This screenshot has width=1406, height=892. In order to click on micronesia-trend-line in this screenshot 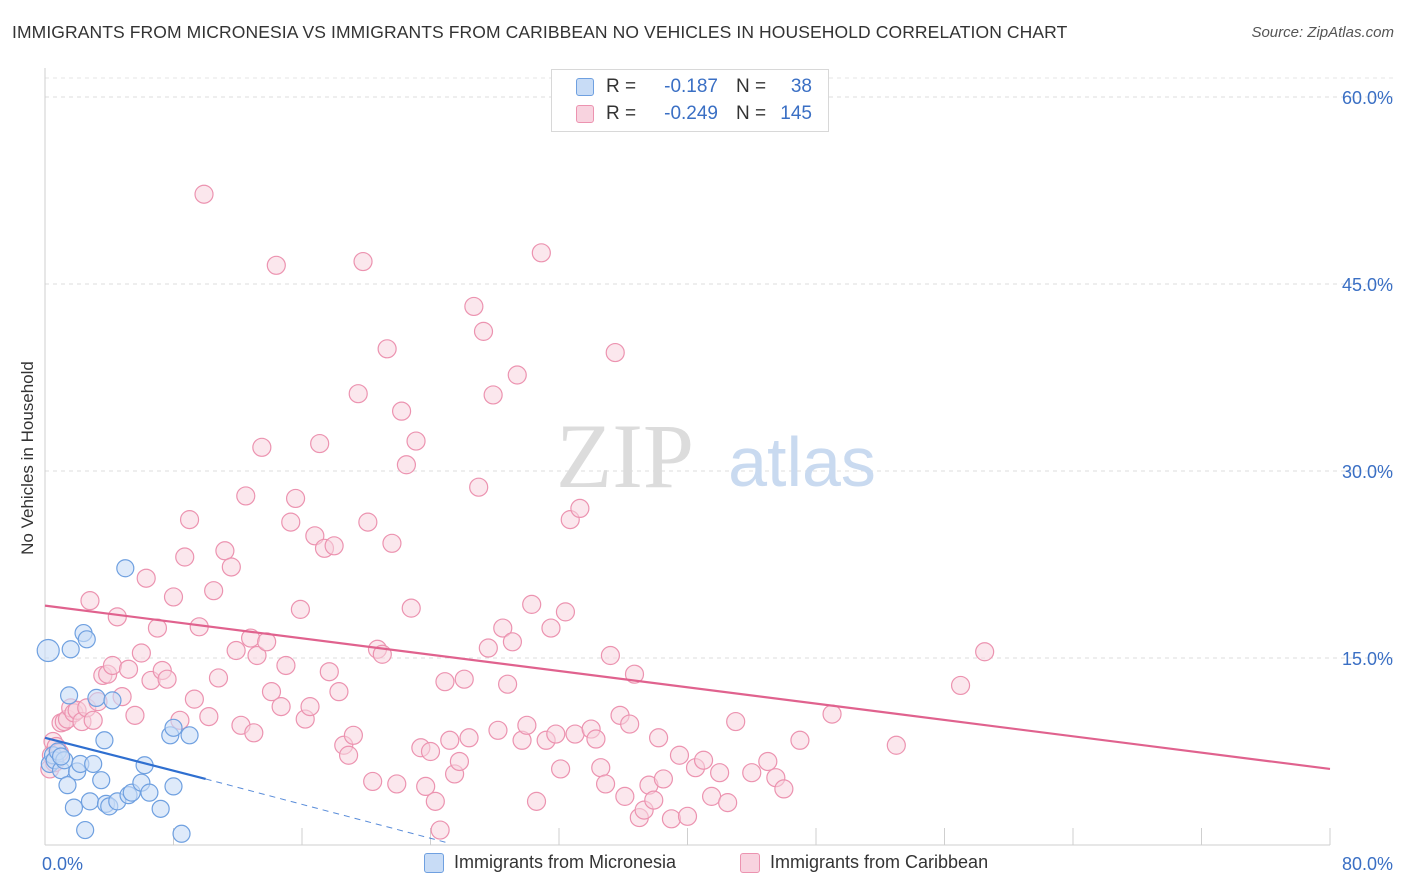, I will do `click(125, 758)`.